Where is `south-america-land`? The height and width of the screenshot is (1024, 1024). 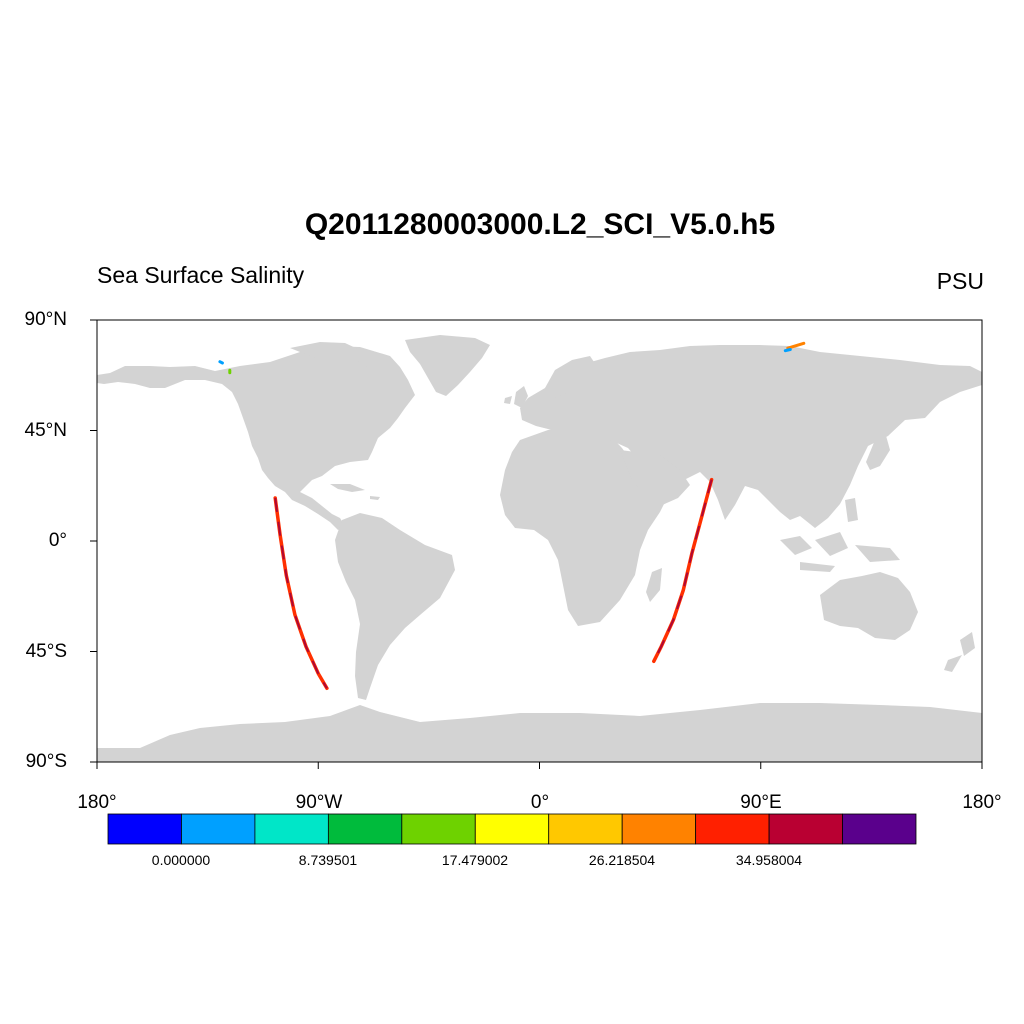 south-america-land is located at coordinates (395, 606).